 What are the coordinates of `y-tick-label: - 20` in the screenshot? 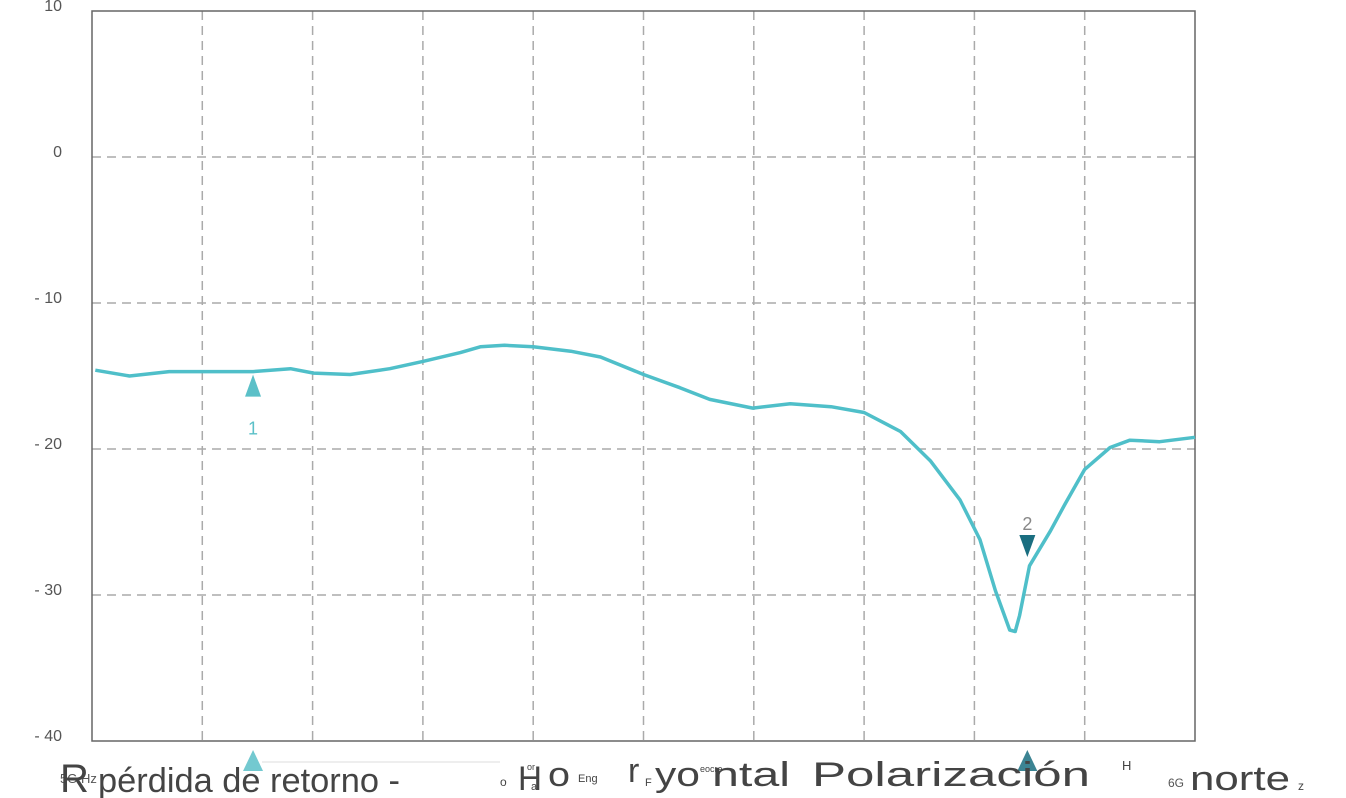 It's located at (48, 444).